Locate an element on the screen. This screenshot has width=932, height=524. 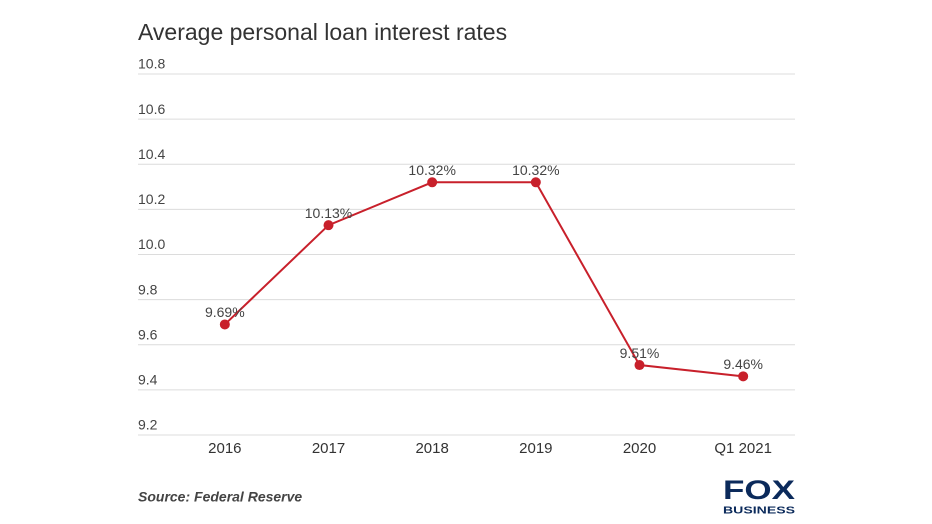
logo: FOX BUSINESS is located at coordinates (759, 496).